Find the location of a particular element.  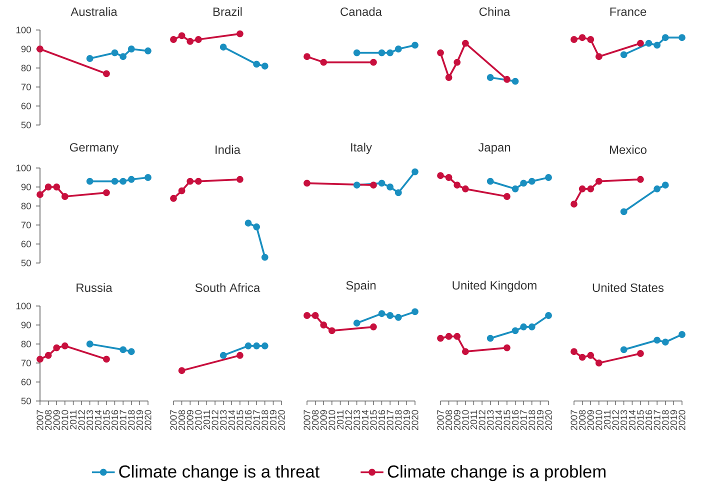

chart-title: Spain is located at coordinates (361, 286).